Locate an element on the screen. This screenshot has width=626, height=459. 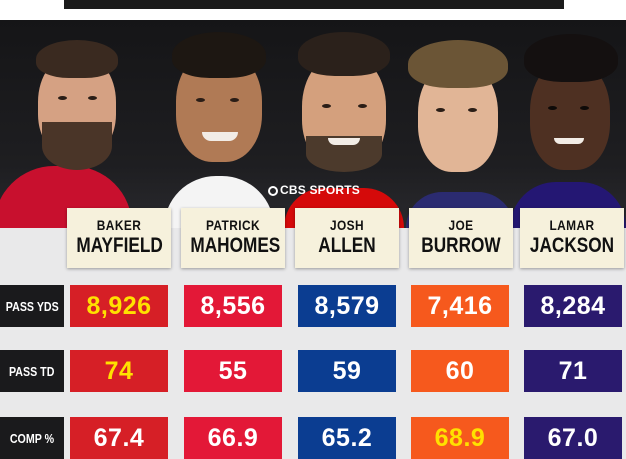
stat-cell-comp-pct-allen: 65.2 is located at coordinates (347, 438).